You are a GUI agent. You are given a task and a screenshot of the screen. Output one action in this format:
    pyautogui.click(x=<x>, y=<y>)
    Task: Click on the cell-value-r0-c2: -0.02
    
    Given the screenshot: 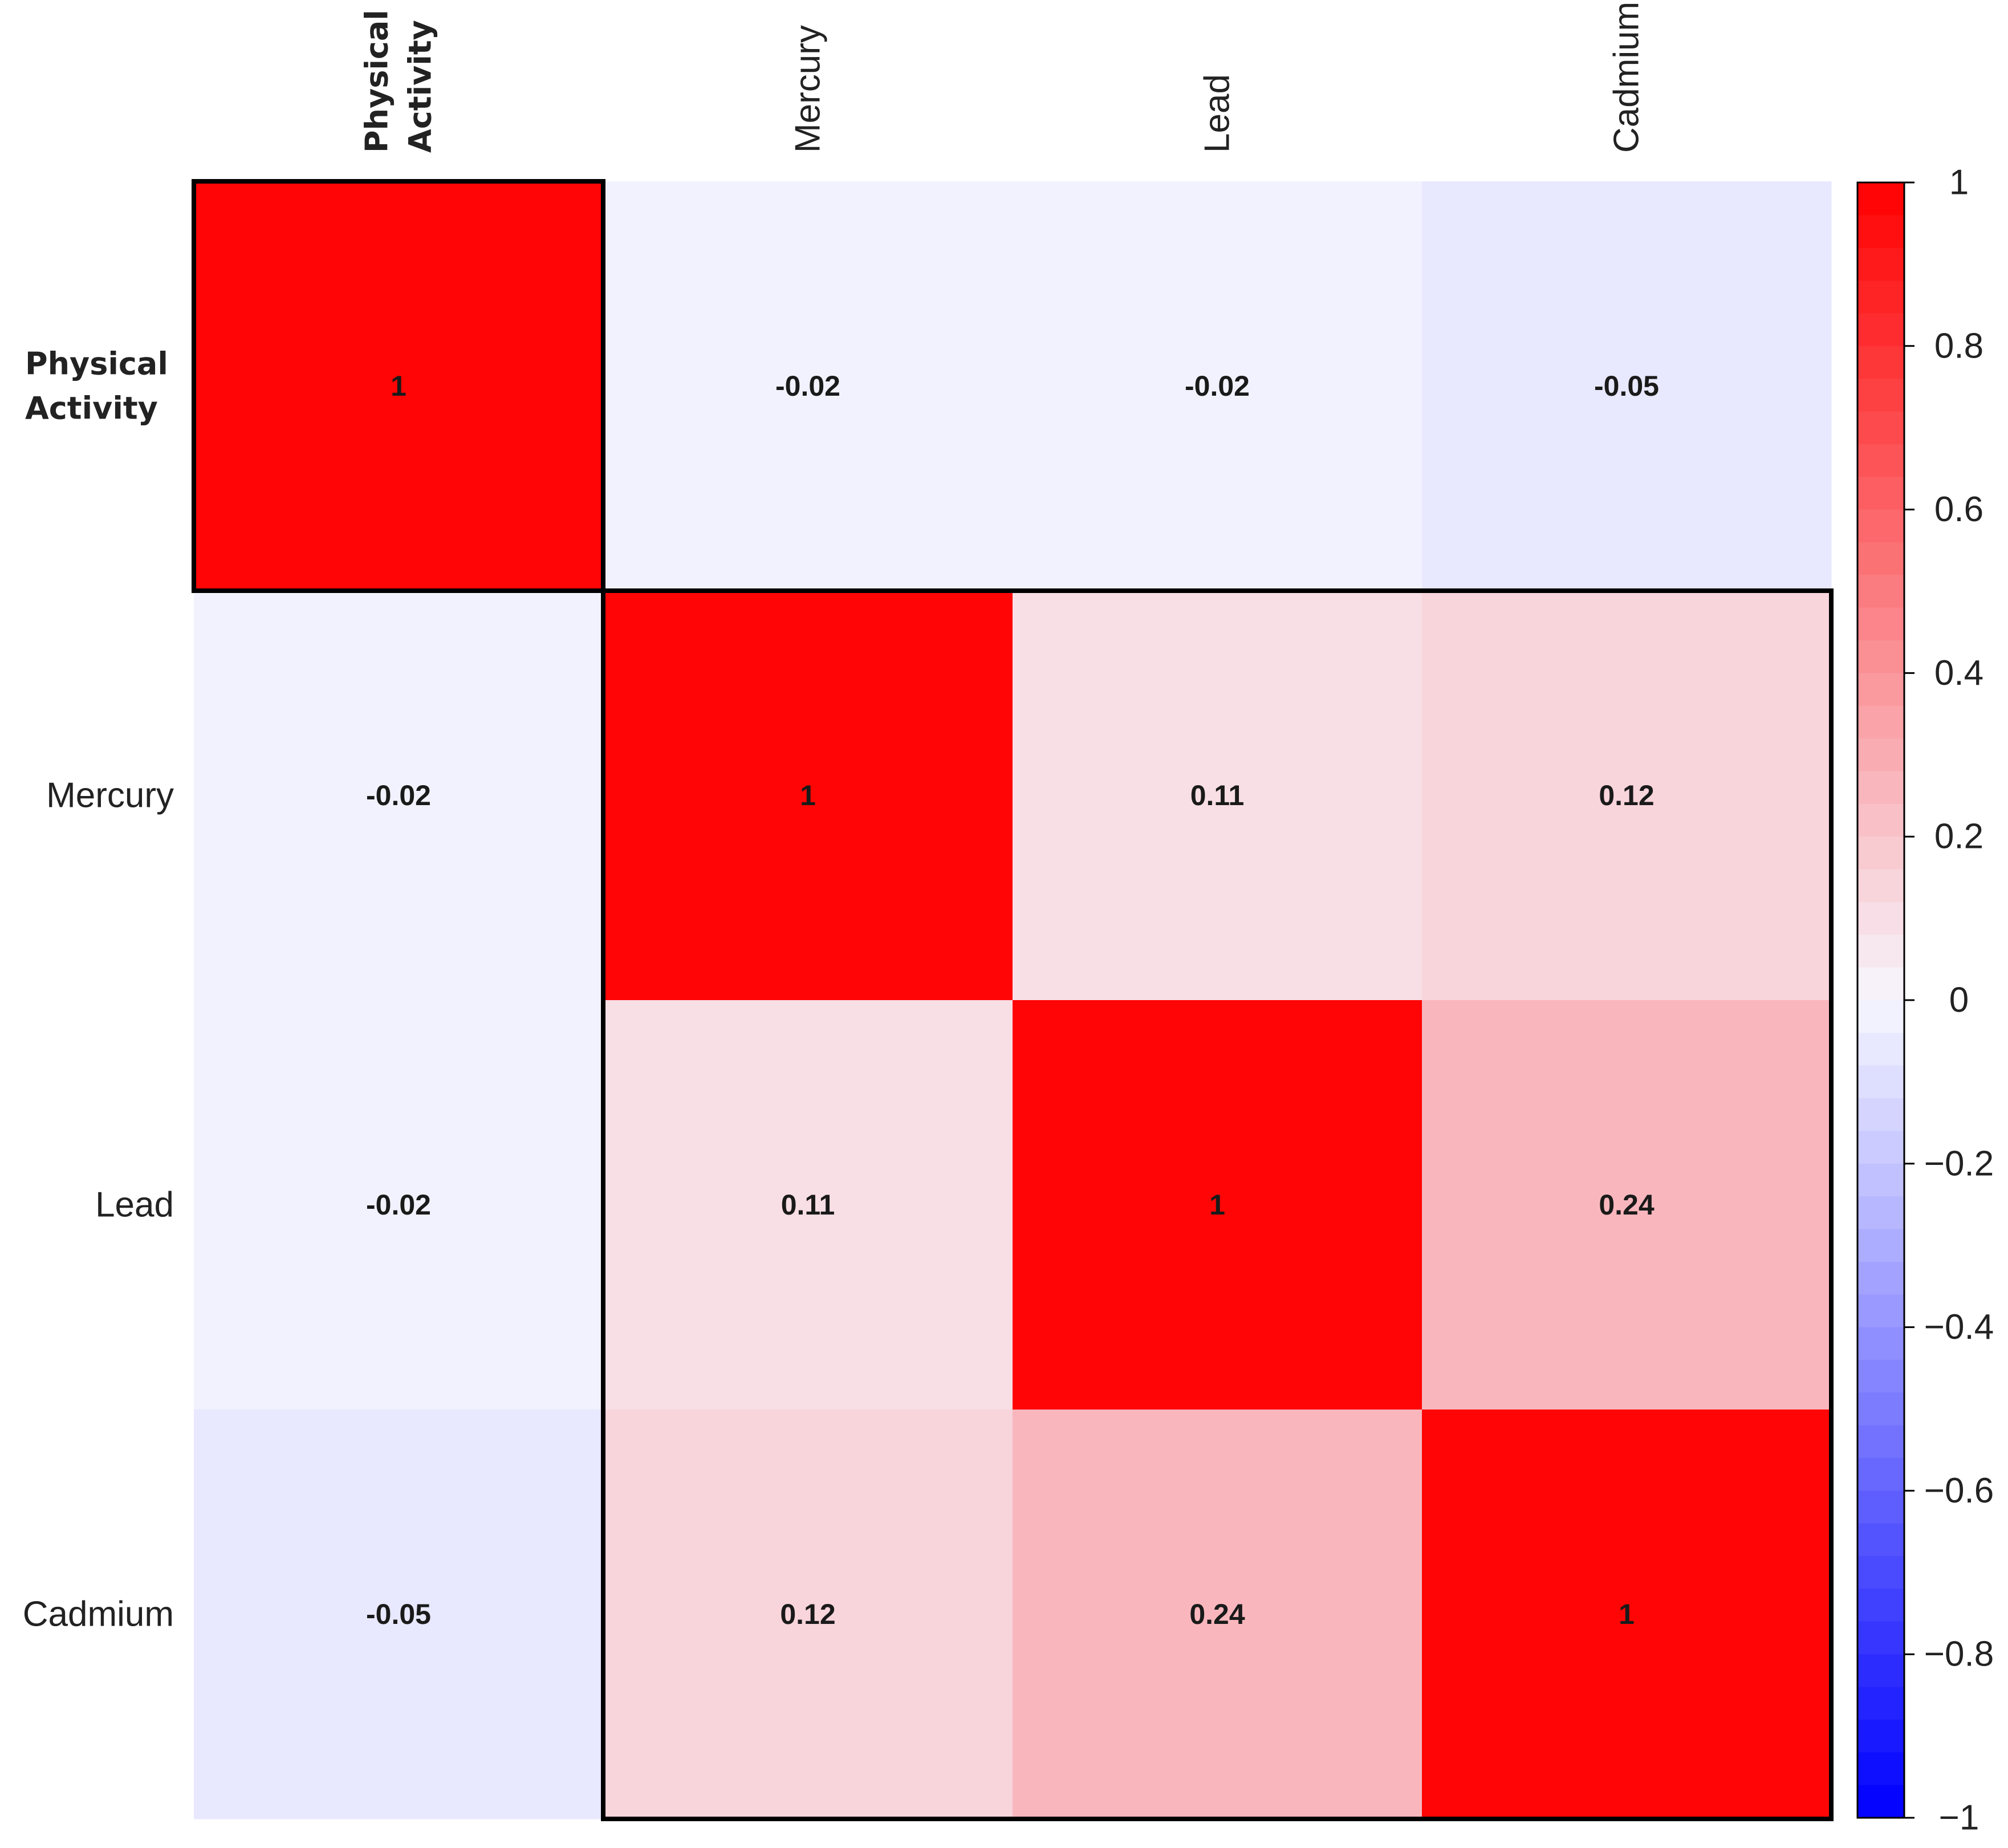 What is the action you would take?
    pyautogui.click(x=1217, y=386)
    